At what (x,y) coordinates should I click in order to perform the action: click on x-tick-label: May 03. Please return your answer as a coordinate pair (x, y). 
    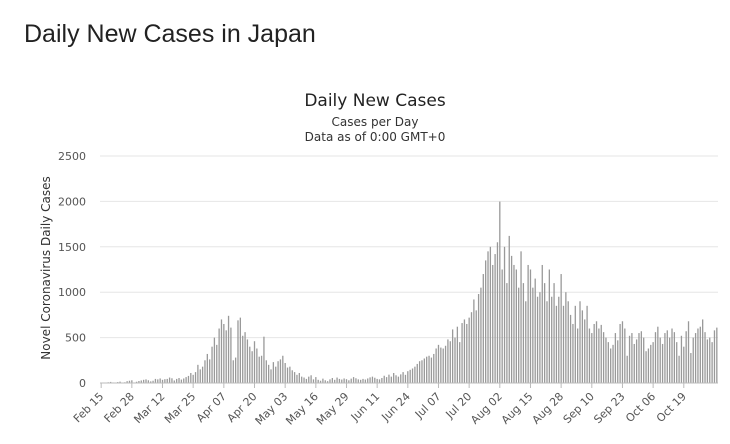
    Looking at the image, I should click on (272, 409).